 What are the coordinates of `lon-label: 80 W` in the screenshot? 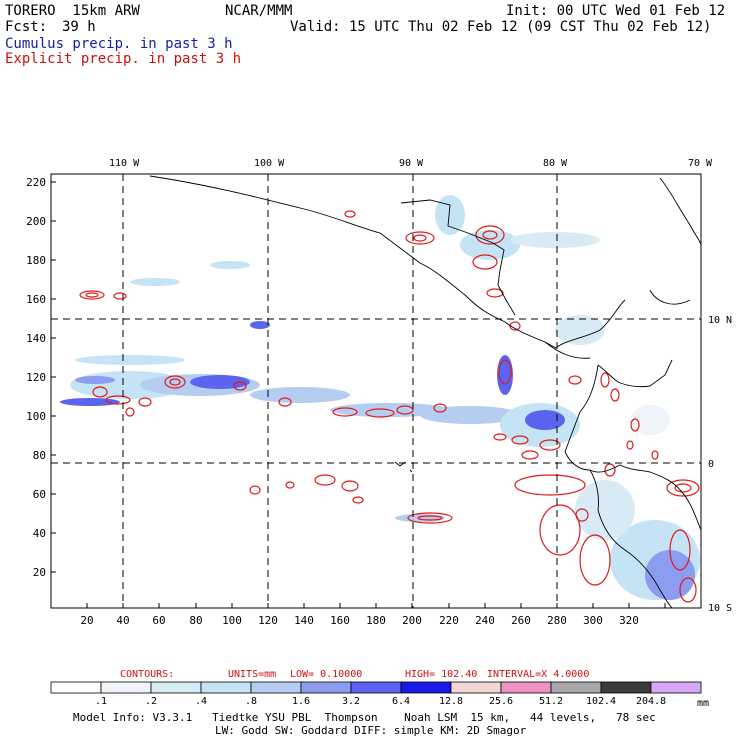 It's located at (555, 163).